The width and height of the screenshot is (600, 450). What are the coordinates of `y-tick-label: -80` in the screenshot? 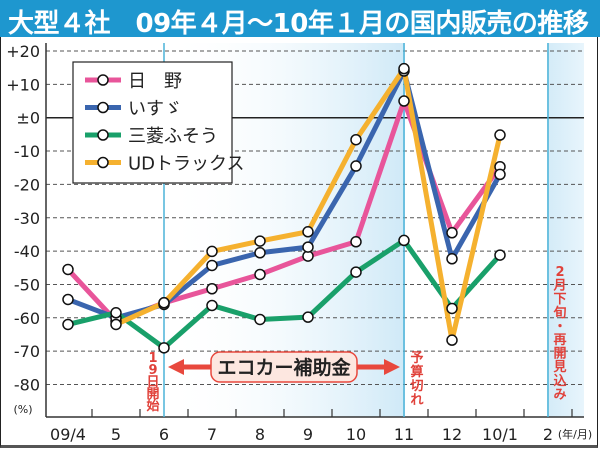 It's located at (27, 385).